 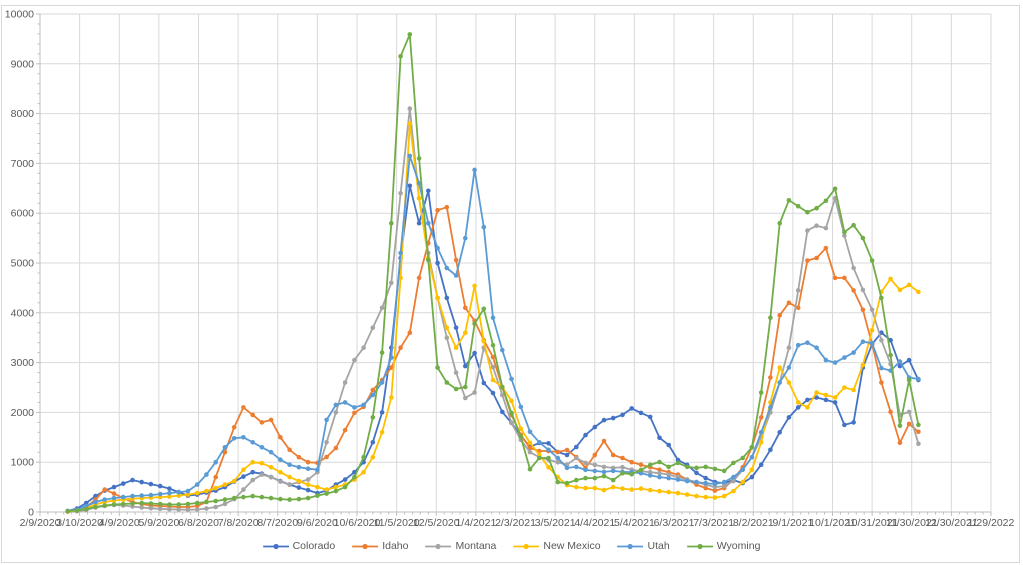 What do you see at coordinates (557, 546) in the screenshot?
I see `legend-item-new-mexico: New Mexico` at bounding box center [557, 546].